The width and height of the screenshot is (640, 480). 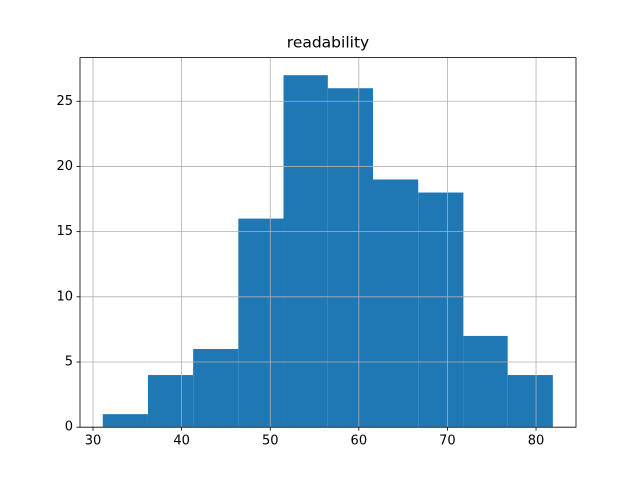 I want to click on y-tick-label: 0, so click(x=69, y=427).